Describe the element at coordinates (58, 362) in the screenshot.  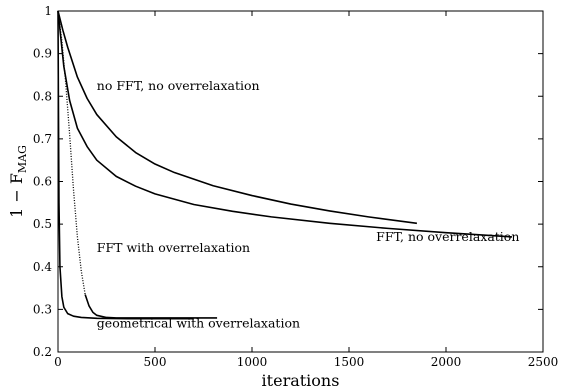
I see `x-tick-label: 0` at that location.